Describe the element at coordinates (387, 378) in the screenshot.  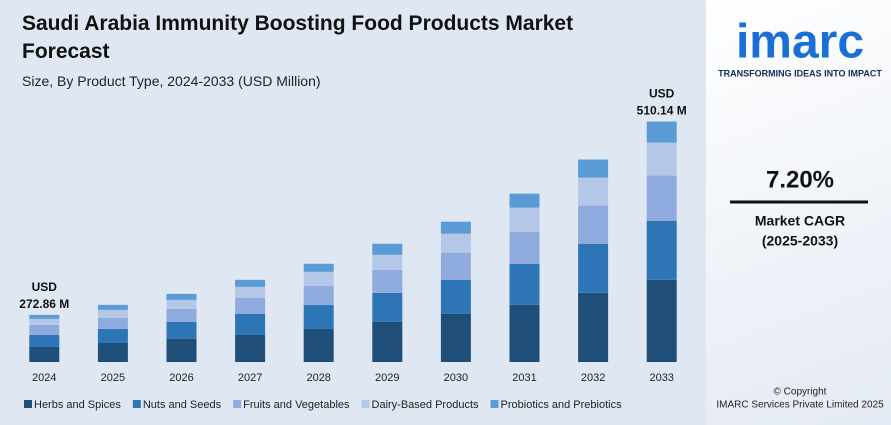
I see `x-tick-label: 2029` at that location.